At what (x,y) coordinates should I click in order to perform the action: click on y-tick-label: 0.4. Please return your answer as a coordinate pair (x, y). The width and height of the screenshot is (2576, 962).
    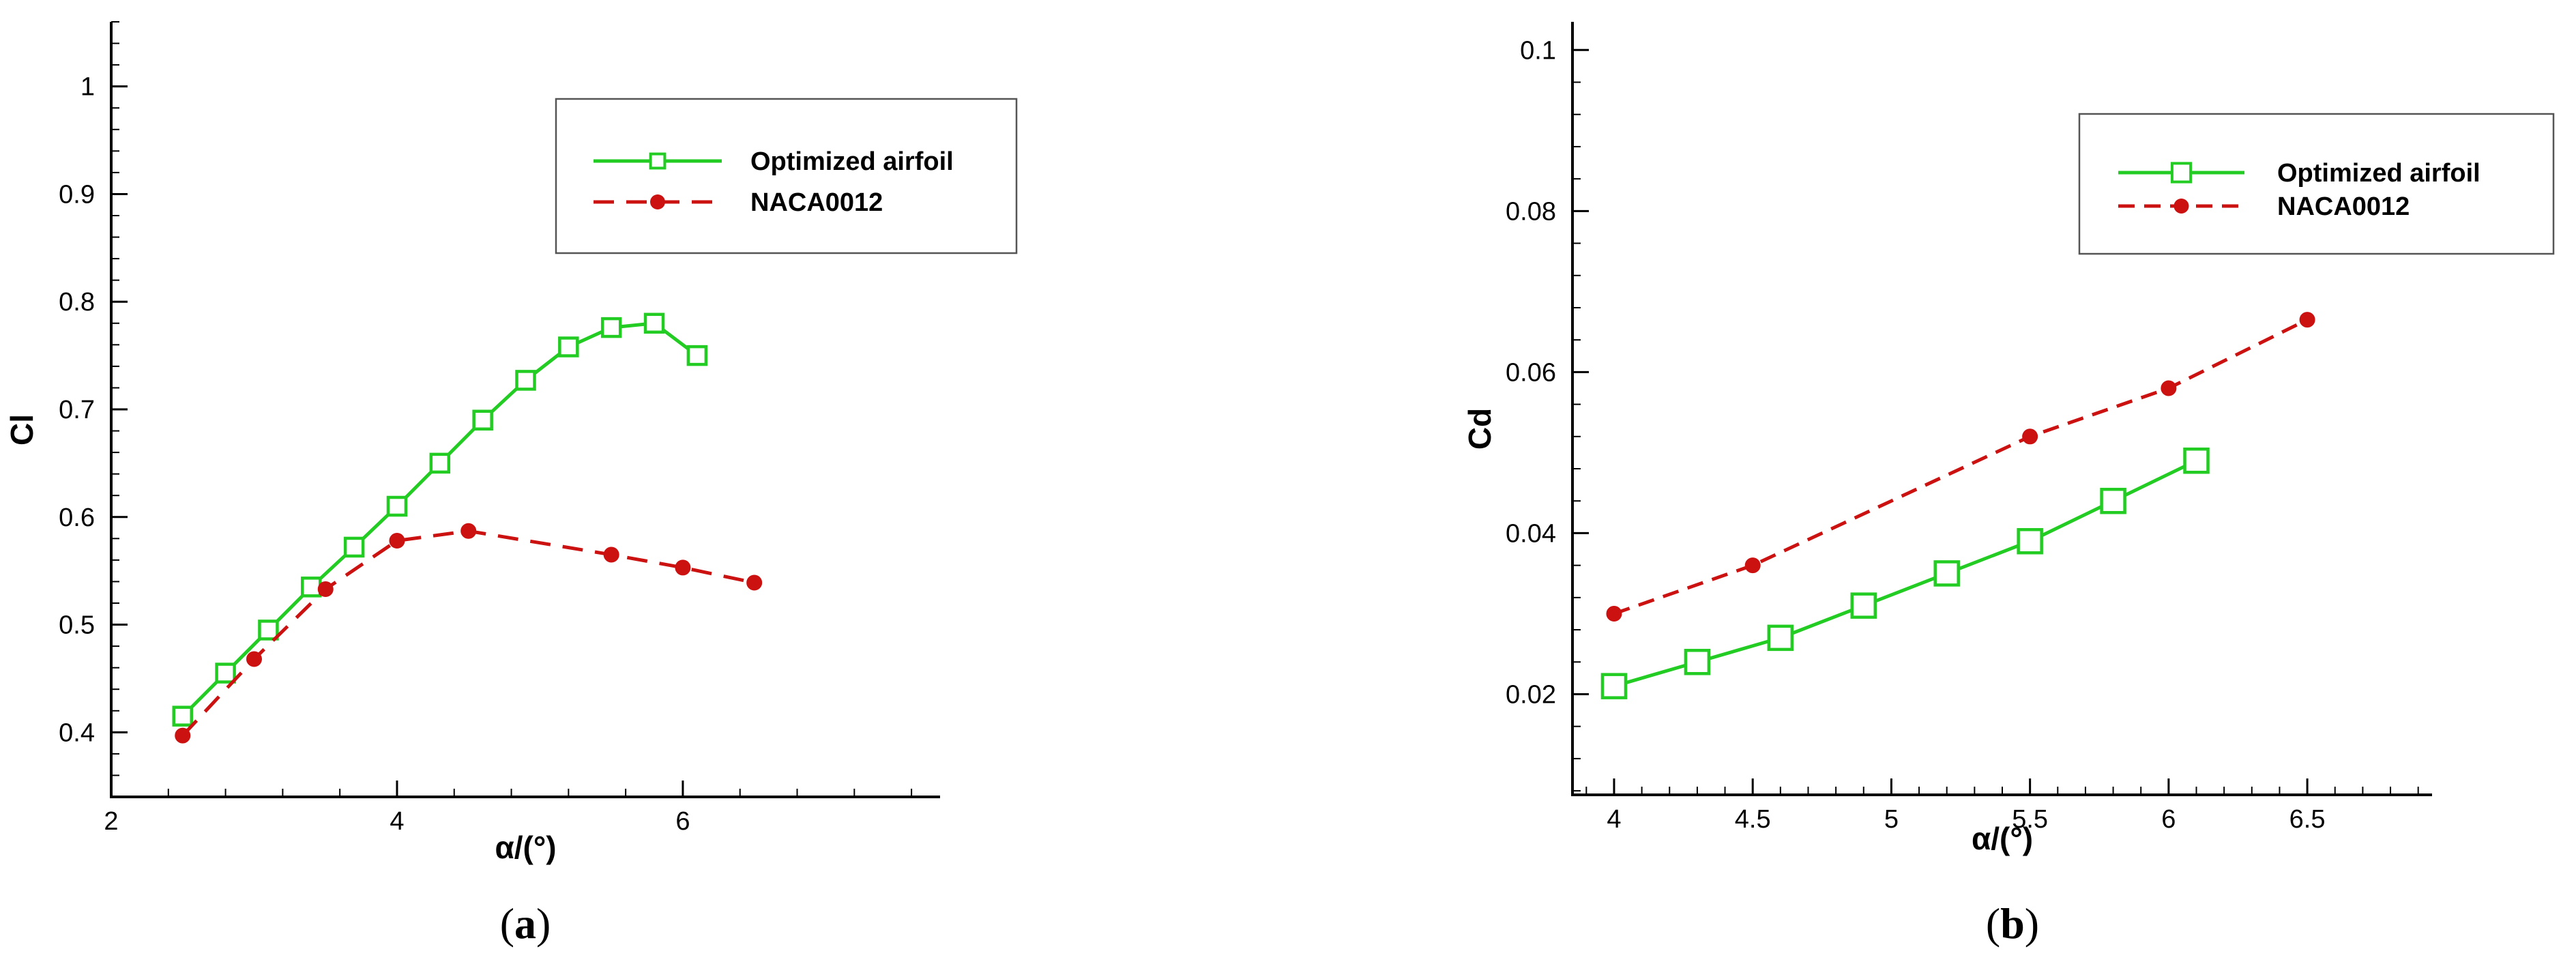
    Looking at the image, I should click on (77, 732).